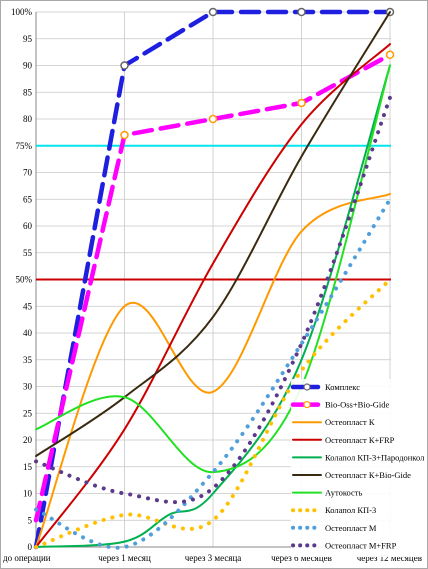  Describe the element at coordinates (361, 545) in the screenshot. I see `legend-label: Остеопласт М+FRP` at that location.